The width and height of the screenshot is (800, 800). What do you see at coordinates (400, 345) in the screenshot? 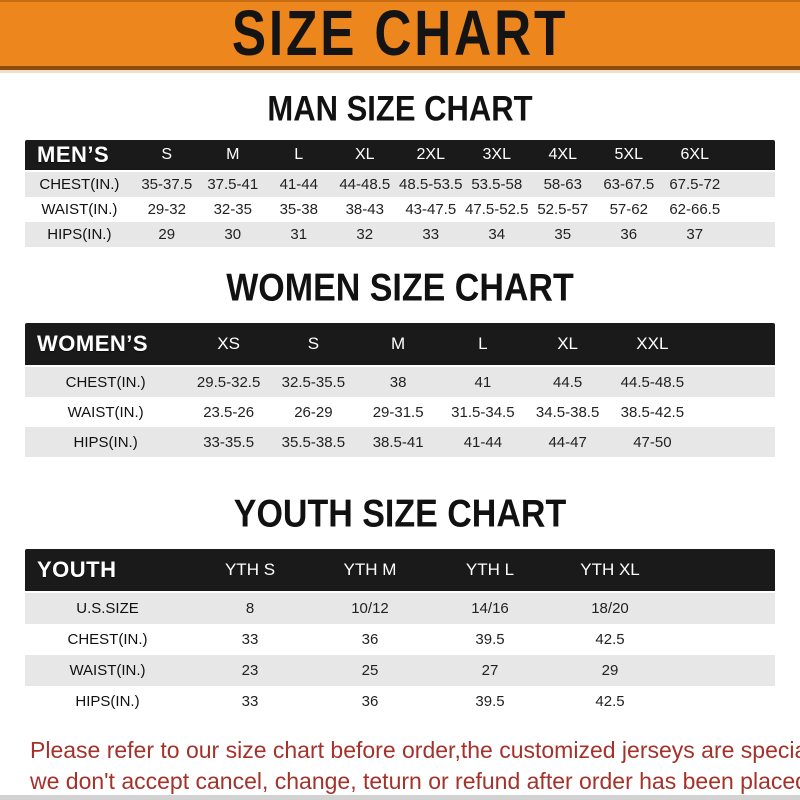
I see `women-table-header: WOMEN’S XS S M L XL XXL` at bounding box center [400, 345].